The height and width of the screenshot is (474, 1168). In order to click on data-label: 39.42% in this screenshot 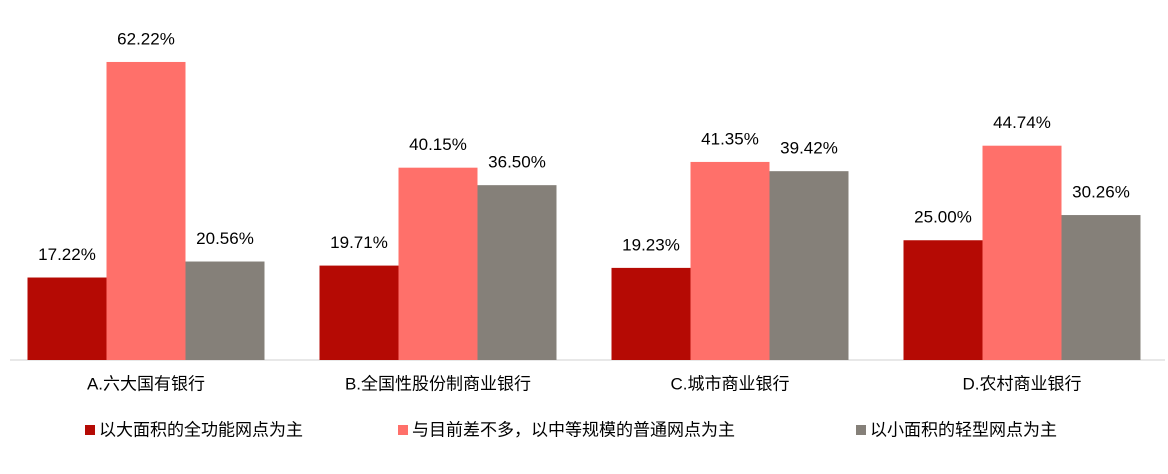, I will do `click(809, 148)`.